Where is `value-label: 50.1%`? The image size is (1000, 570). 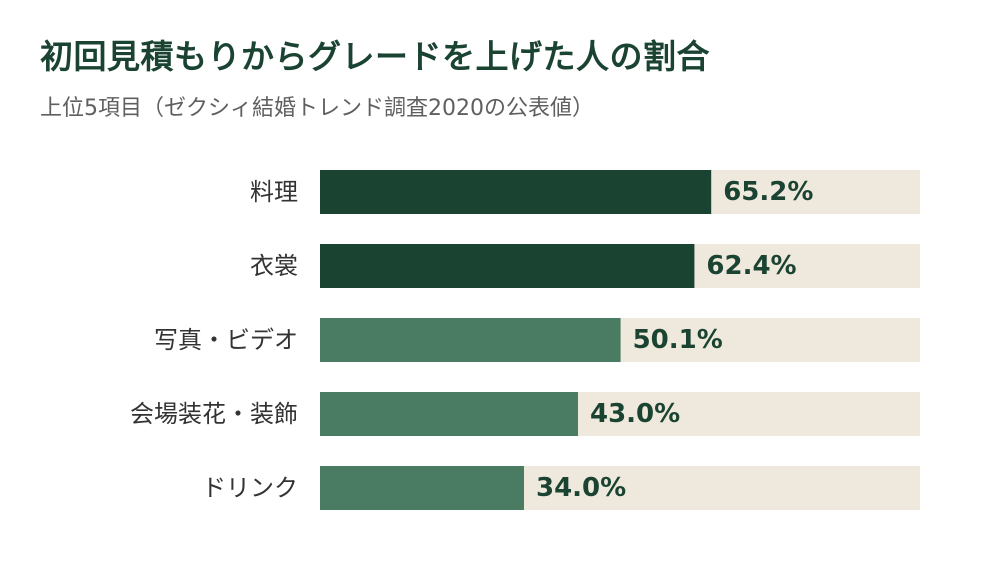 value-label: 50.1% is located at coordinates (678, 340).